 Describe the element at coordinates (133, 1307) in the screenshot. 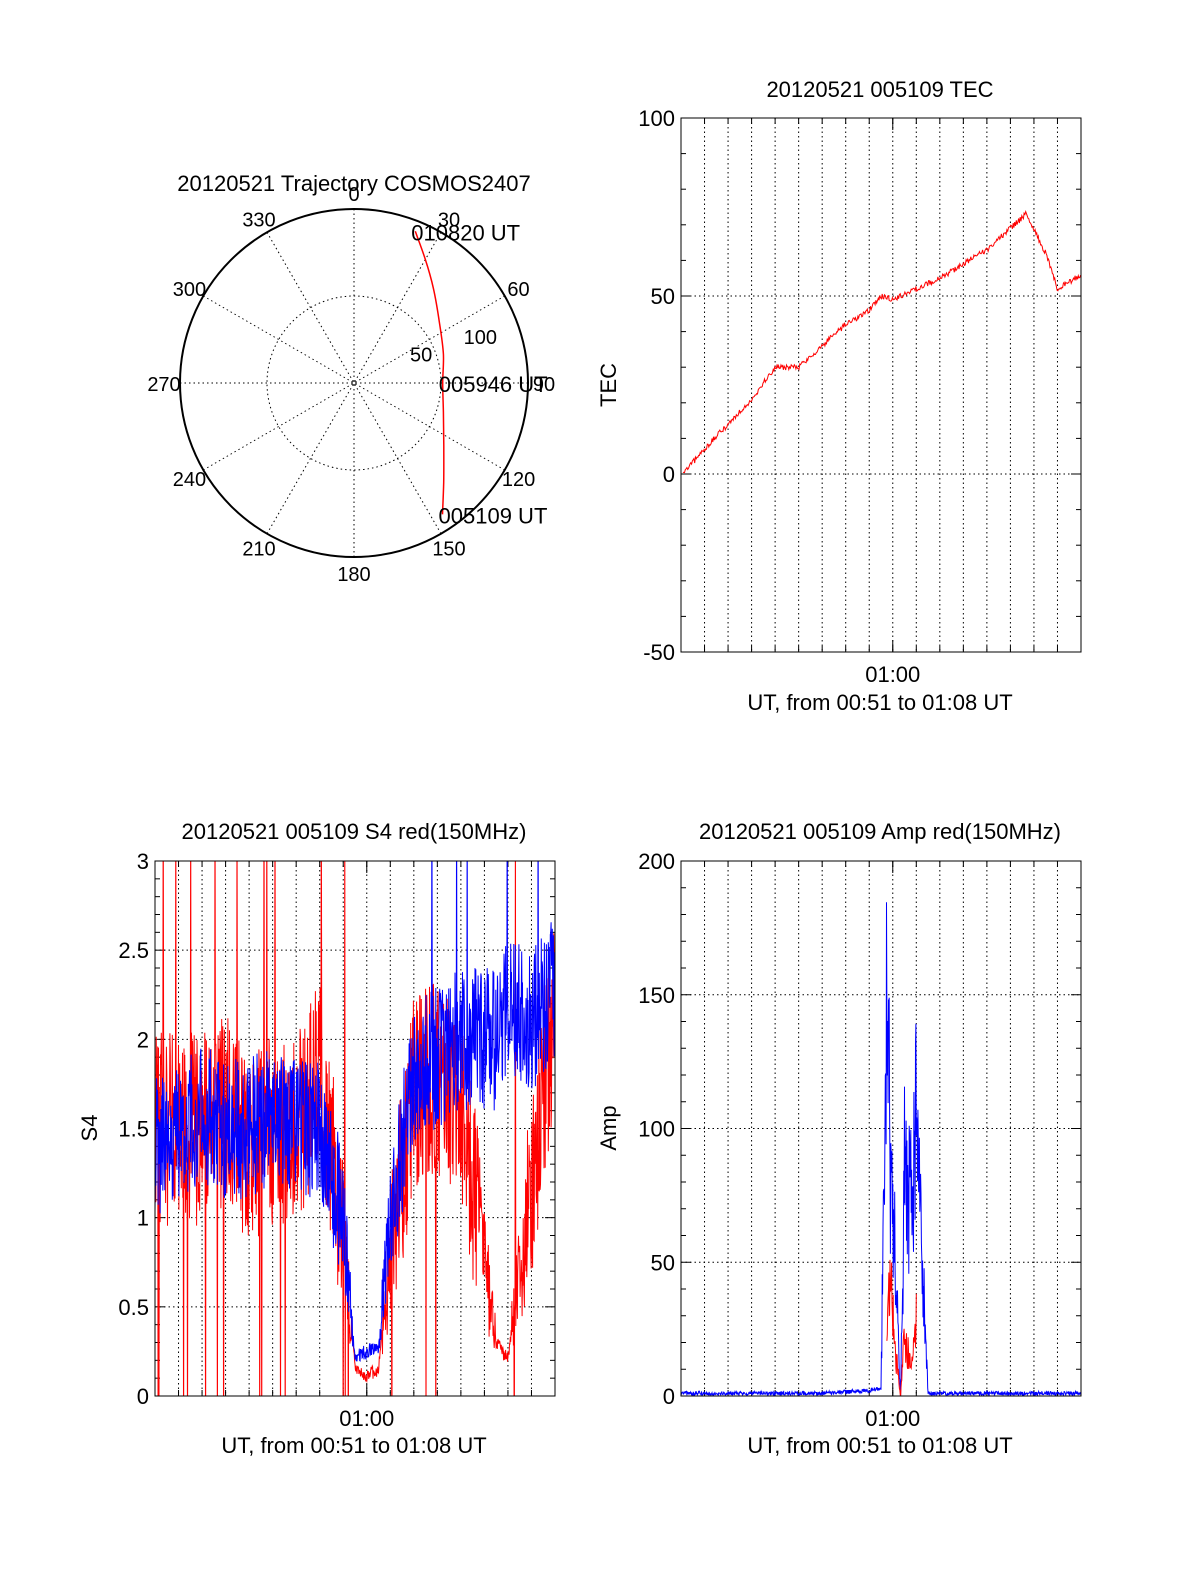

I see `s4-y-tick-label: 0.5` at that location.